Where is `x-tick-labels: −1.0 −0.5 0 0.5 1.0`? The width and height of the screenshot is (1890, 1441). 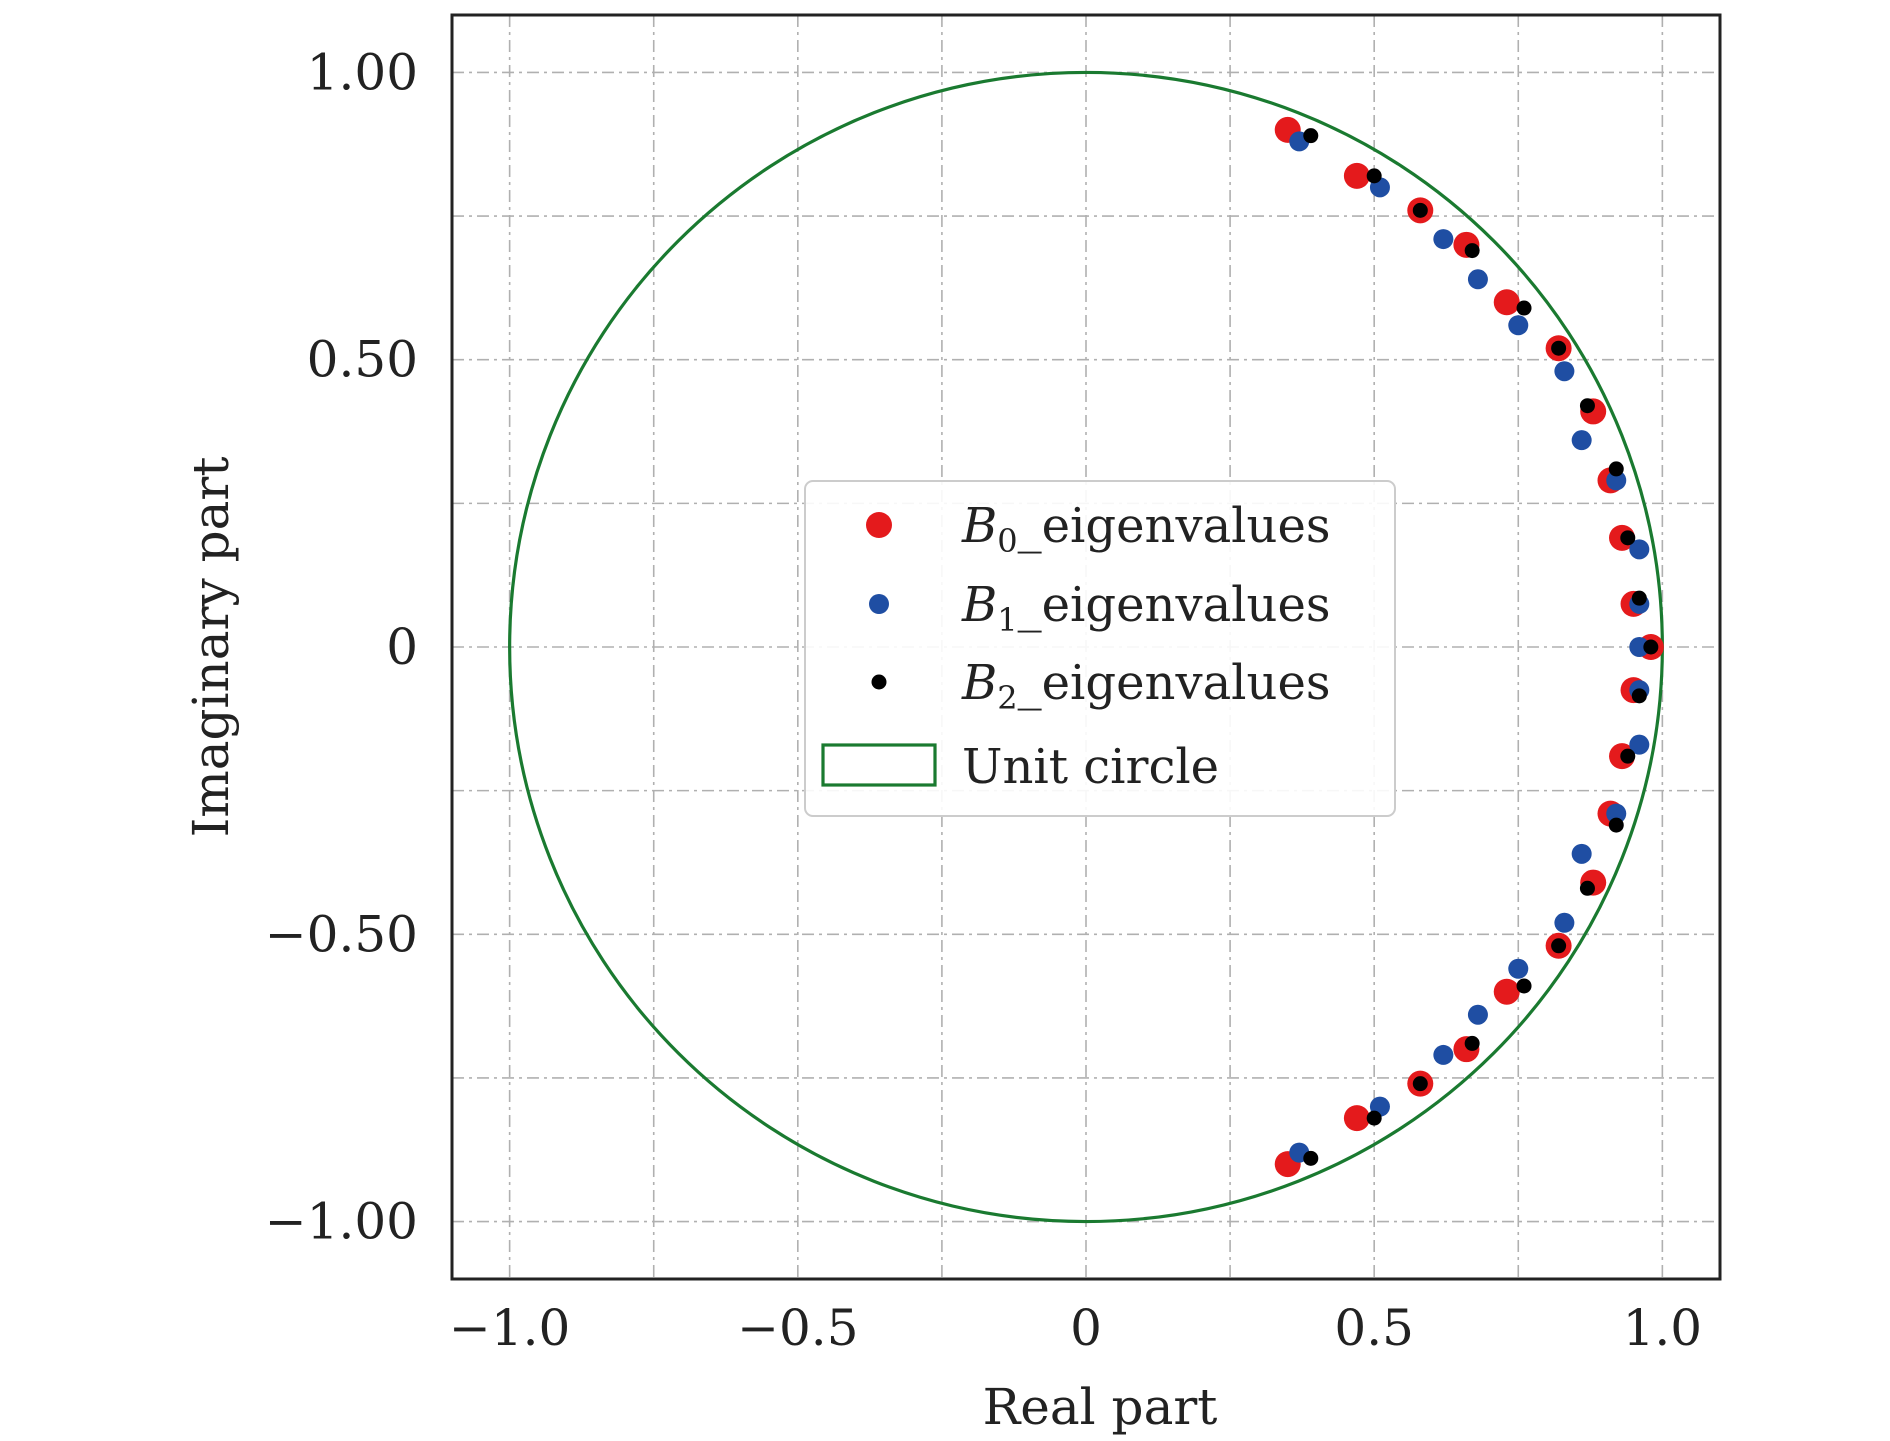
x-tick-labels: −1.0 −0.5 0 0.5 1.0 is located at coordinates (1075, 1328).